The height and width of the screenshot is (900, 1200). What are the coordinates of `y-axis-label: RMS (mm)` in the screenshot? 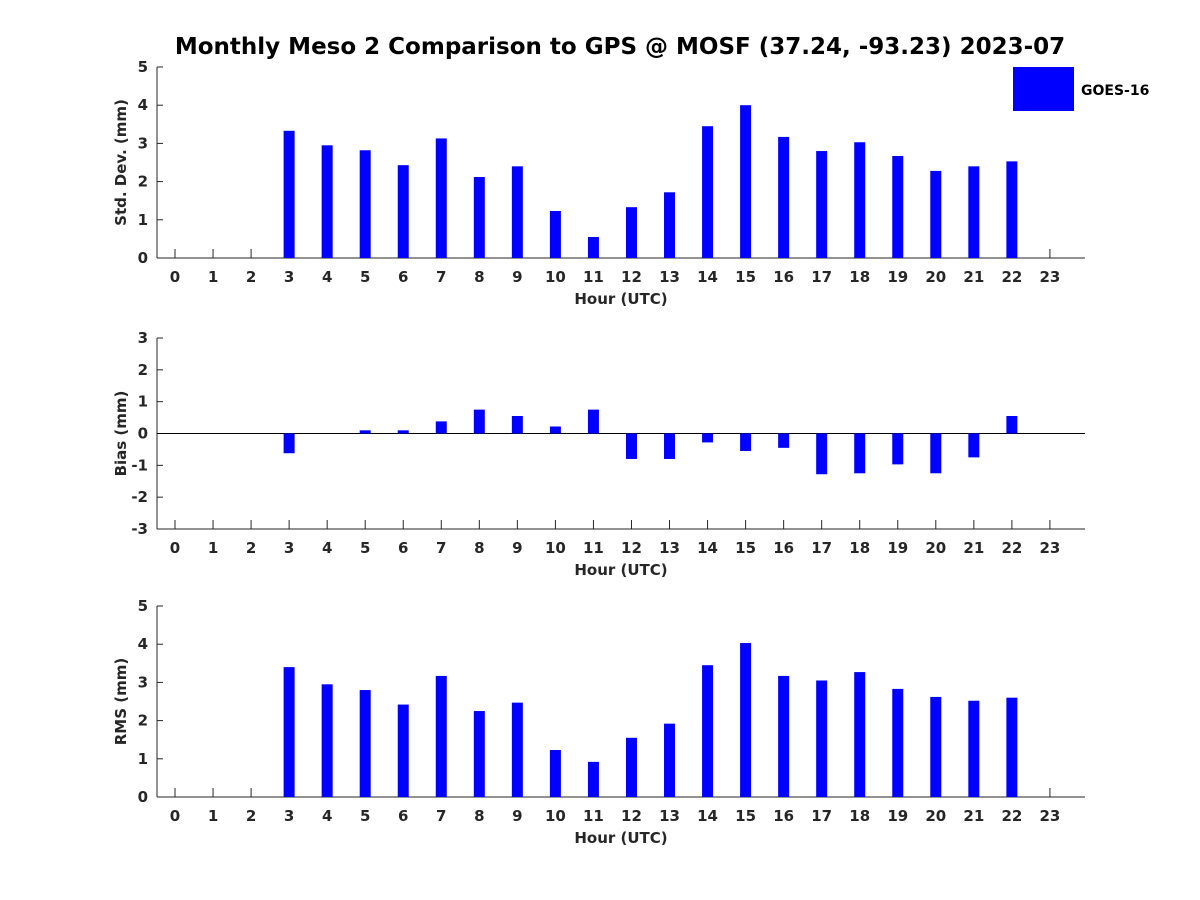 It's located at (121, 701).